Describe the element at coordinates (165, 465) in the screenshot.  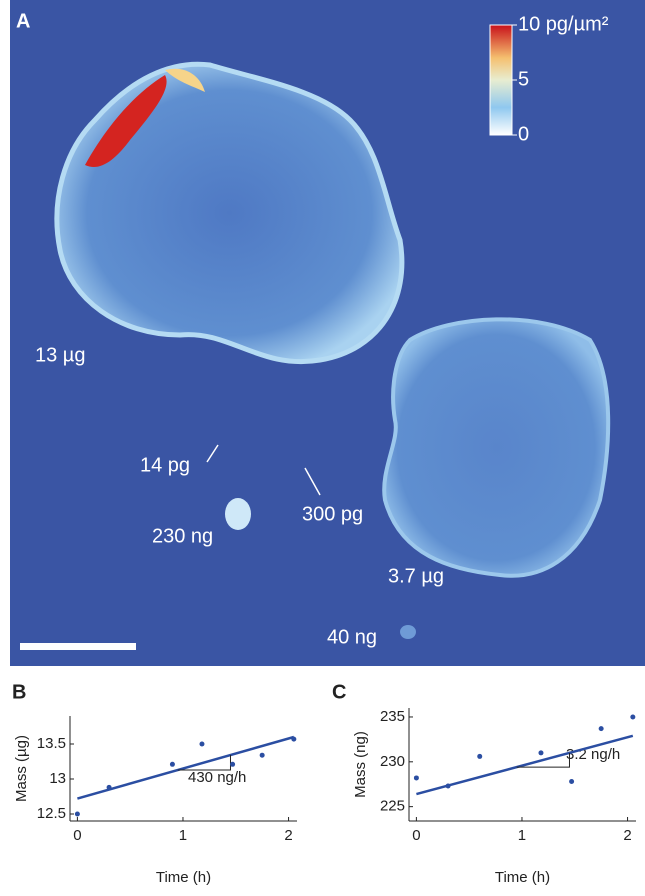
I see `annotation: 14 pg` at that location.